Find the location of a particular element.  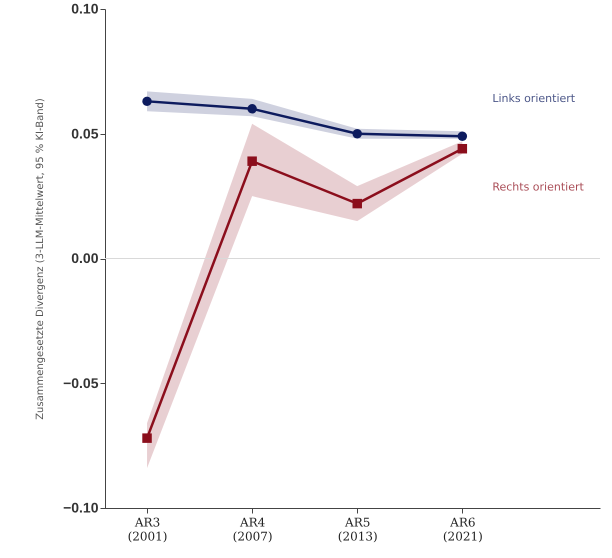

x-tick-label: AR5 (2013) is located at coordinates (358, 530).